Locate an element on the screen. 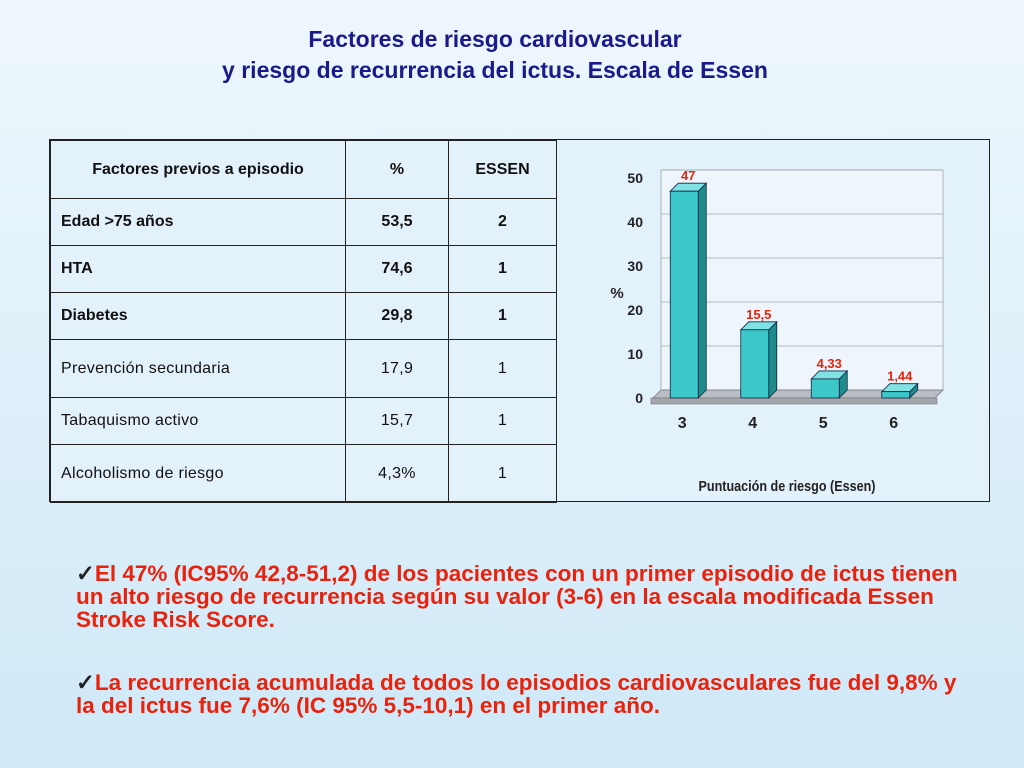 The image size is (1024, 768). y-axis-label: % is located at coordinates (616, 293).